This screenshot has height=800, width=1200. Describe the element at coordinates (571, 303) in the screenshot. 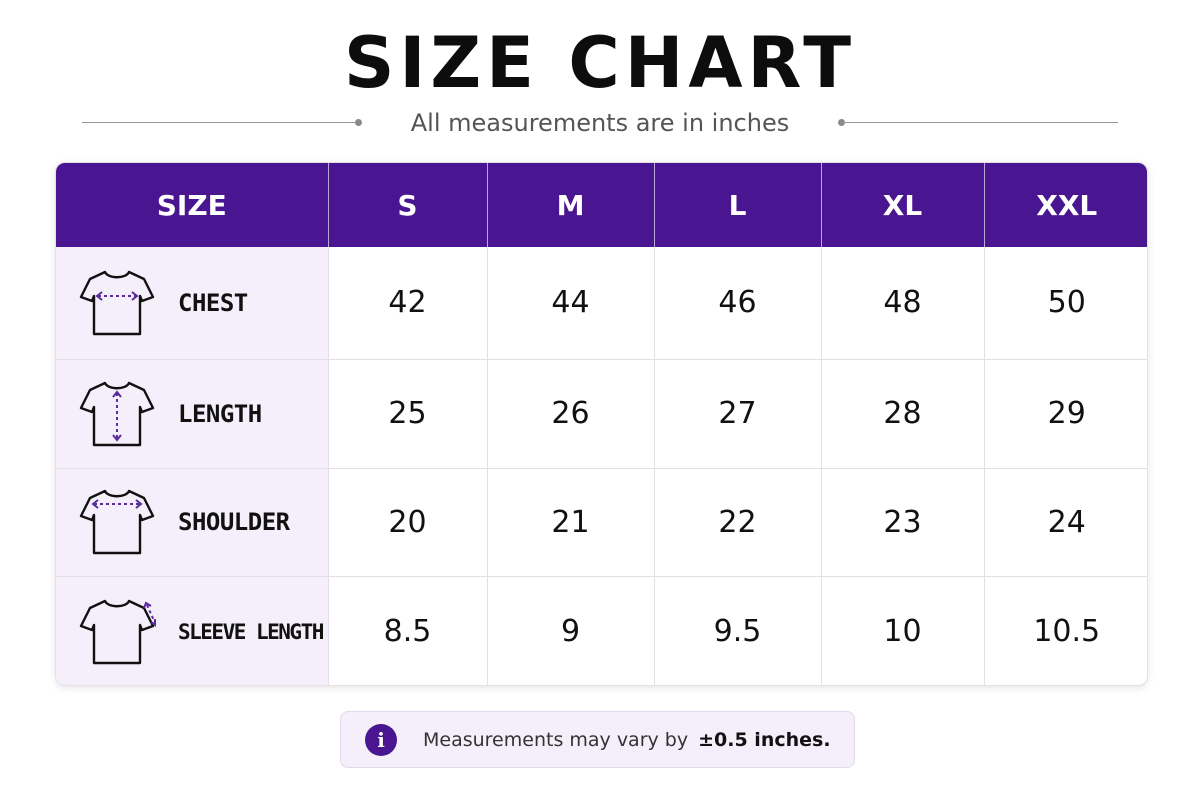

I see `cell-chest-m: 44` at that location.